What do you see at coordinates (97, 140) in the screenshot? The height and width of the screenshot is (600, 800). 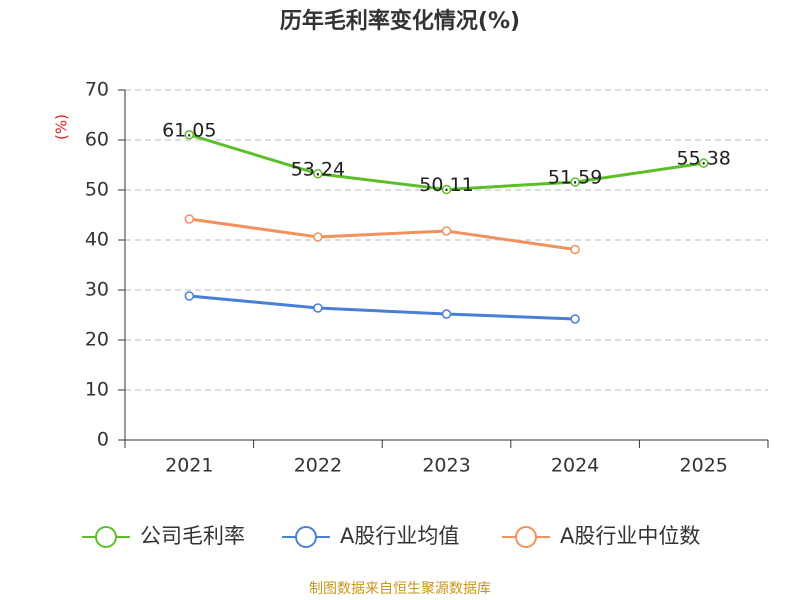 I see `y-tick-label: 60` at bounding box center [97, 140].